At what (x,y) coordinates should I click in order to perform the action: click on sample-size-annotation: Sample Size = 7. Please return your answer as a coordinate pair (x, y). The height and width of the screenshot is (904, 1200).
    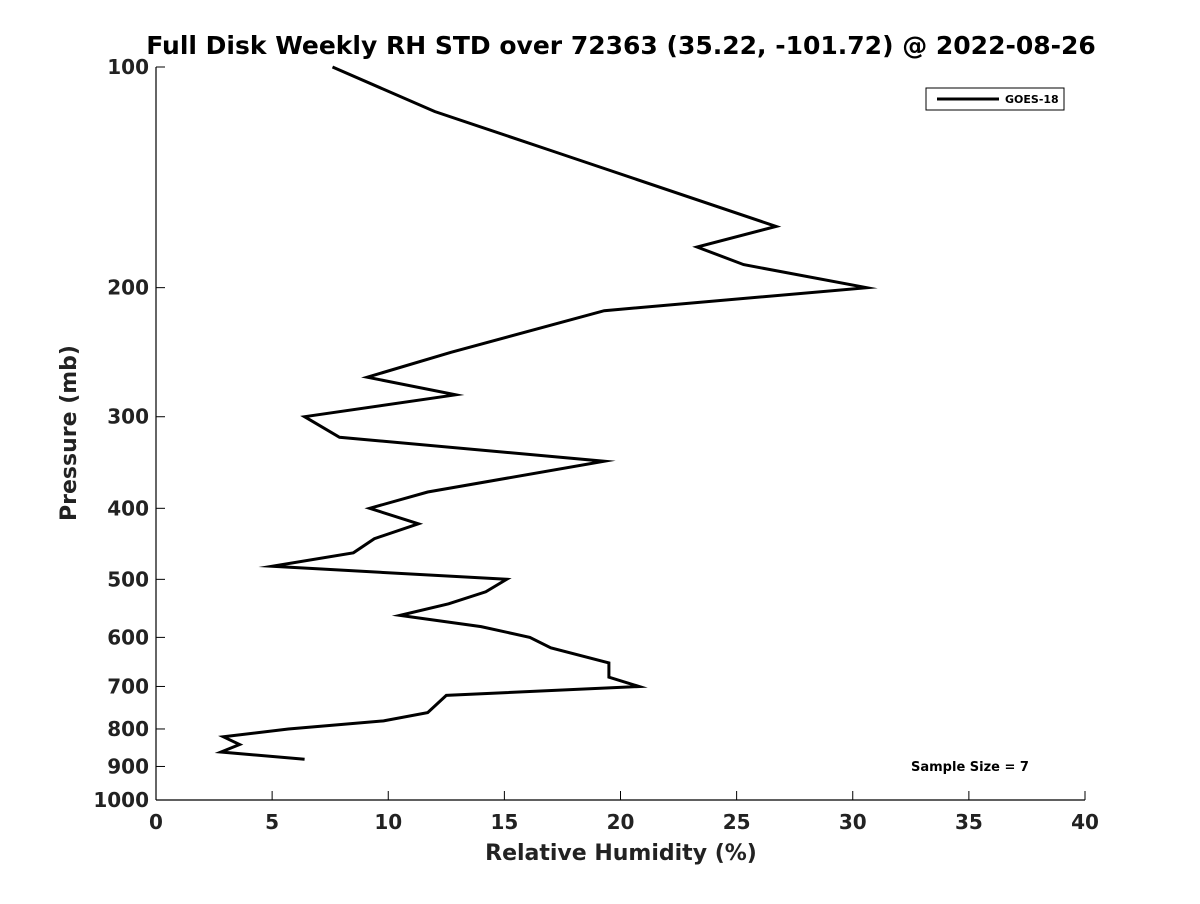
    Looking at the image, I should click on (970, 767).